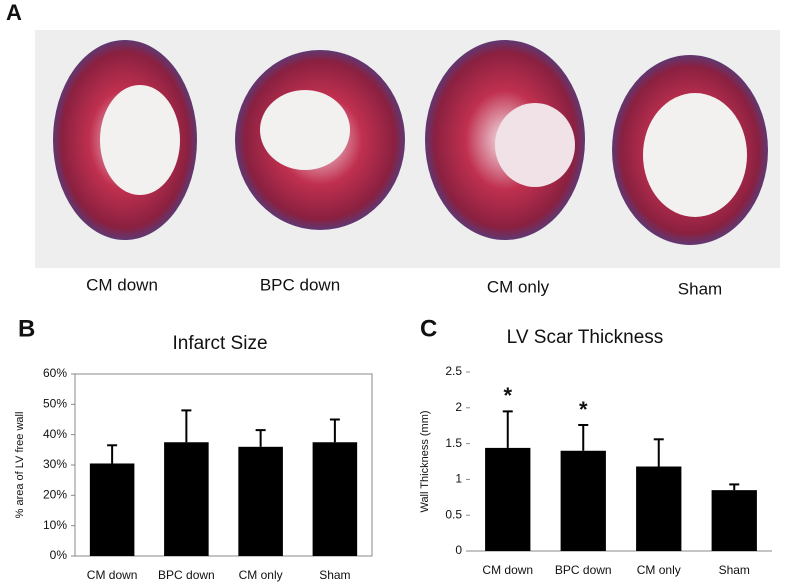 Image resolution: width=800 pixels, height=586 pixels. I want to click on panel-label: B, so click(26, 328).